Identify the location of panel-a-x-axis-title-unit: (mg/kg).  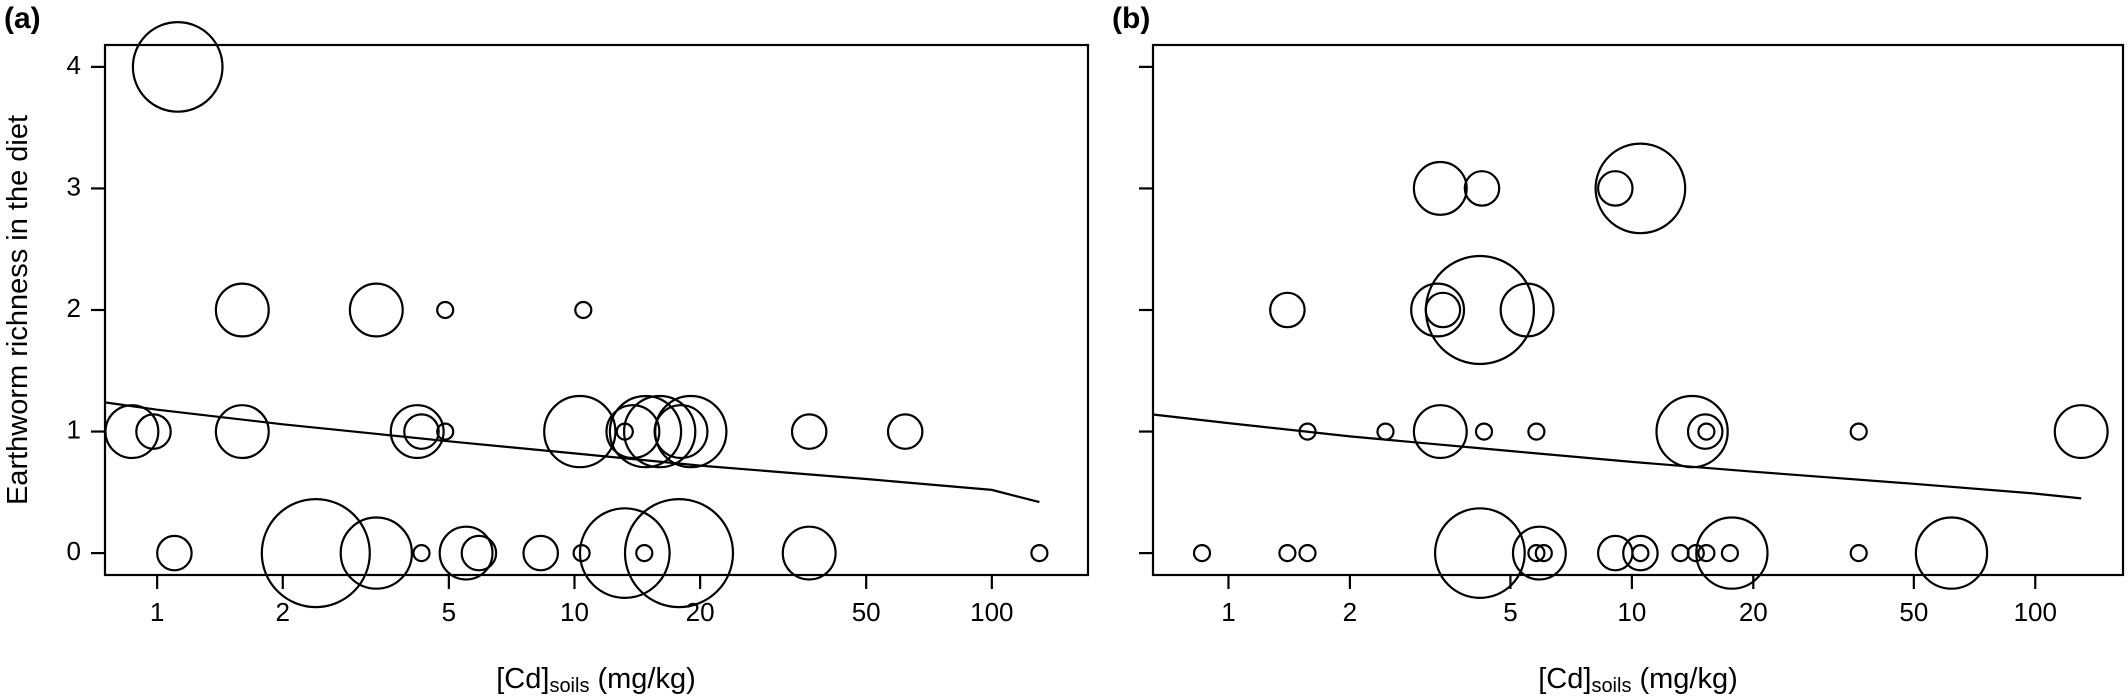
(646, 679).